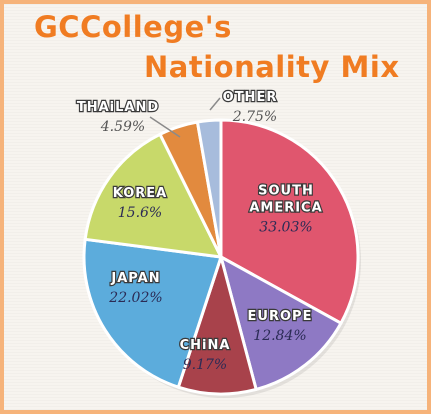 The height and width of the screenshot is (414, 431). Describe the element at coordinates (286, 191) in the screenshot. I see `slice-label-south-america: SOUTH` at that location.